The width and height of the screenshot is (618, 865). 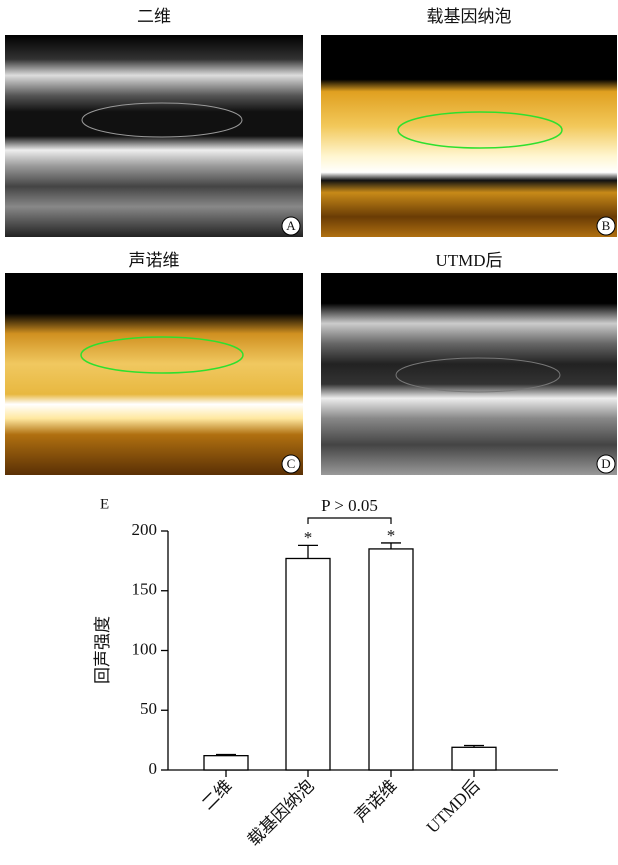 What do you see at coordinates (349, 505) in the screenshot?
I see `comparison-label: P > 0.05` at bounding box center [349, 505].